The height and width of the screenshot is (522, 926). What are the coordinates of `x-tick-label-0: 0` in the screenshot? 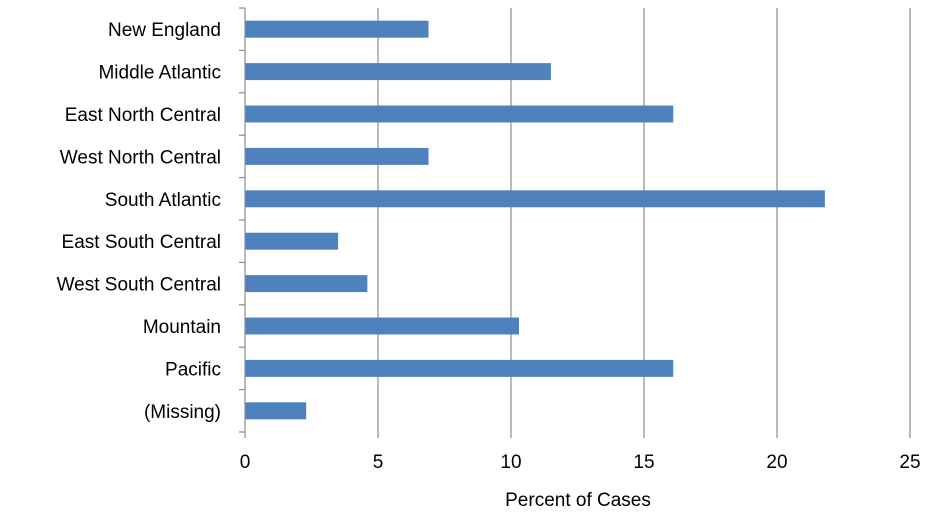 It's located at (245, 462).